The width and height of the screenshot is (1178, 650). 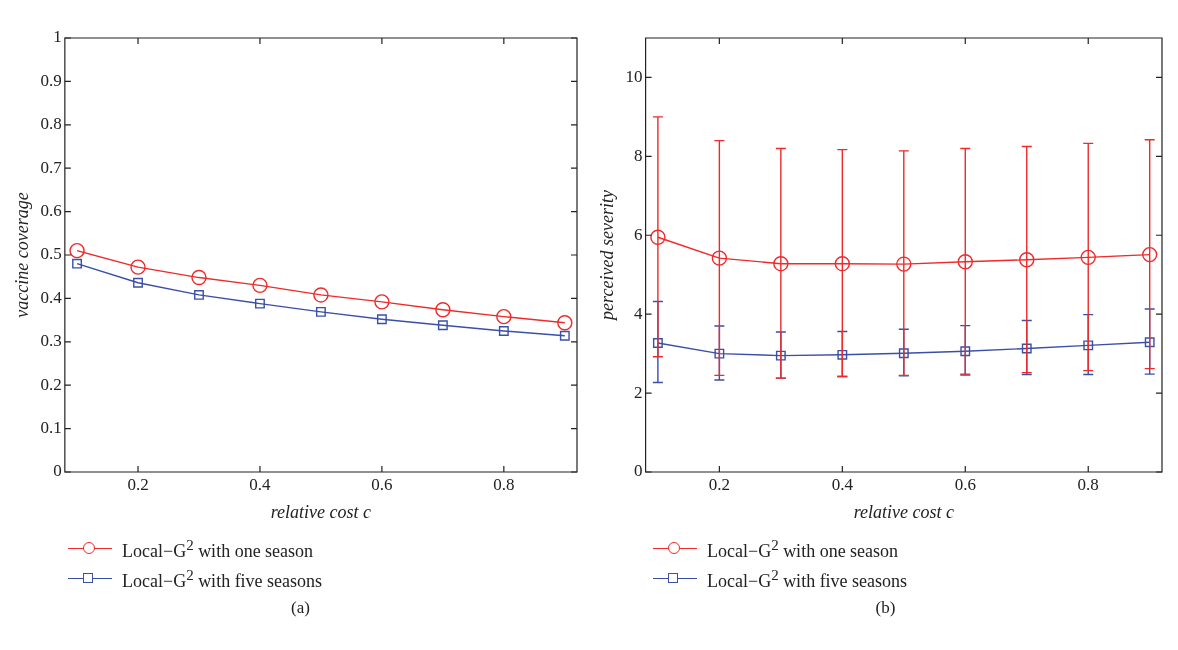 I want to click on y-tick-label: 0.5, so click(x=51, y=254).